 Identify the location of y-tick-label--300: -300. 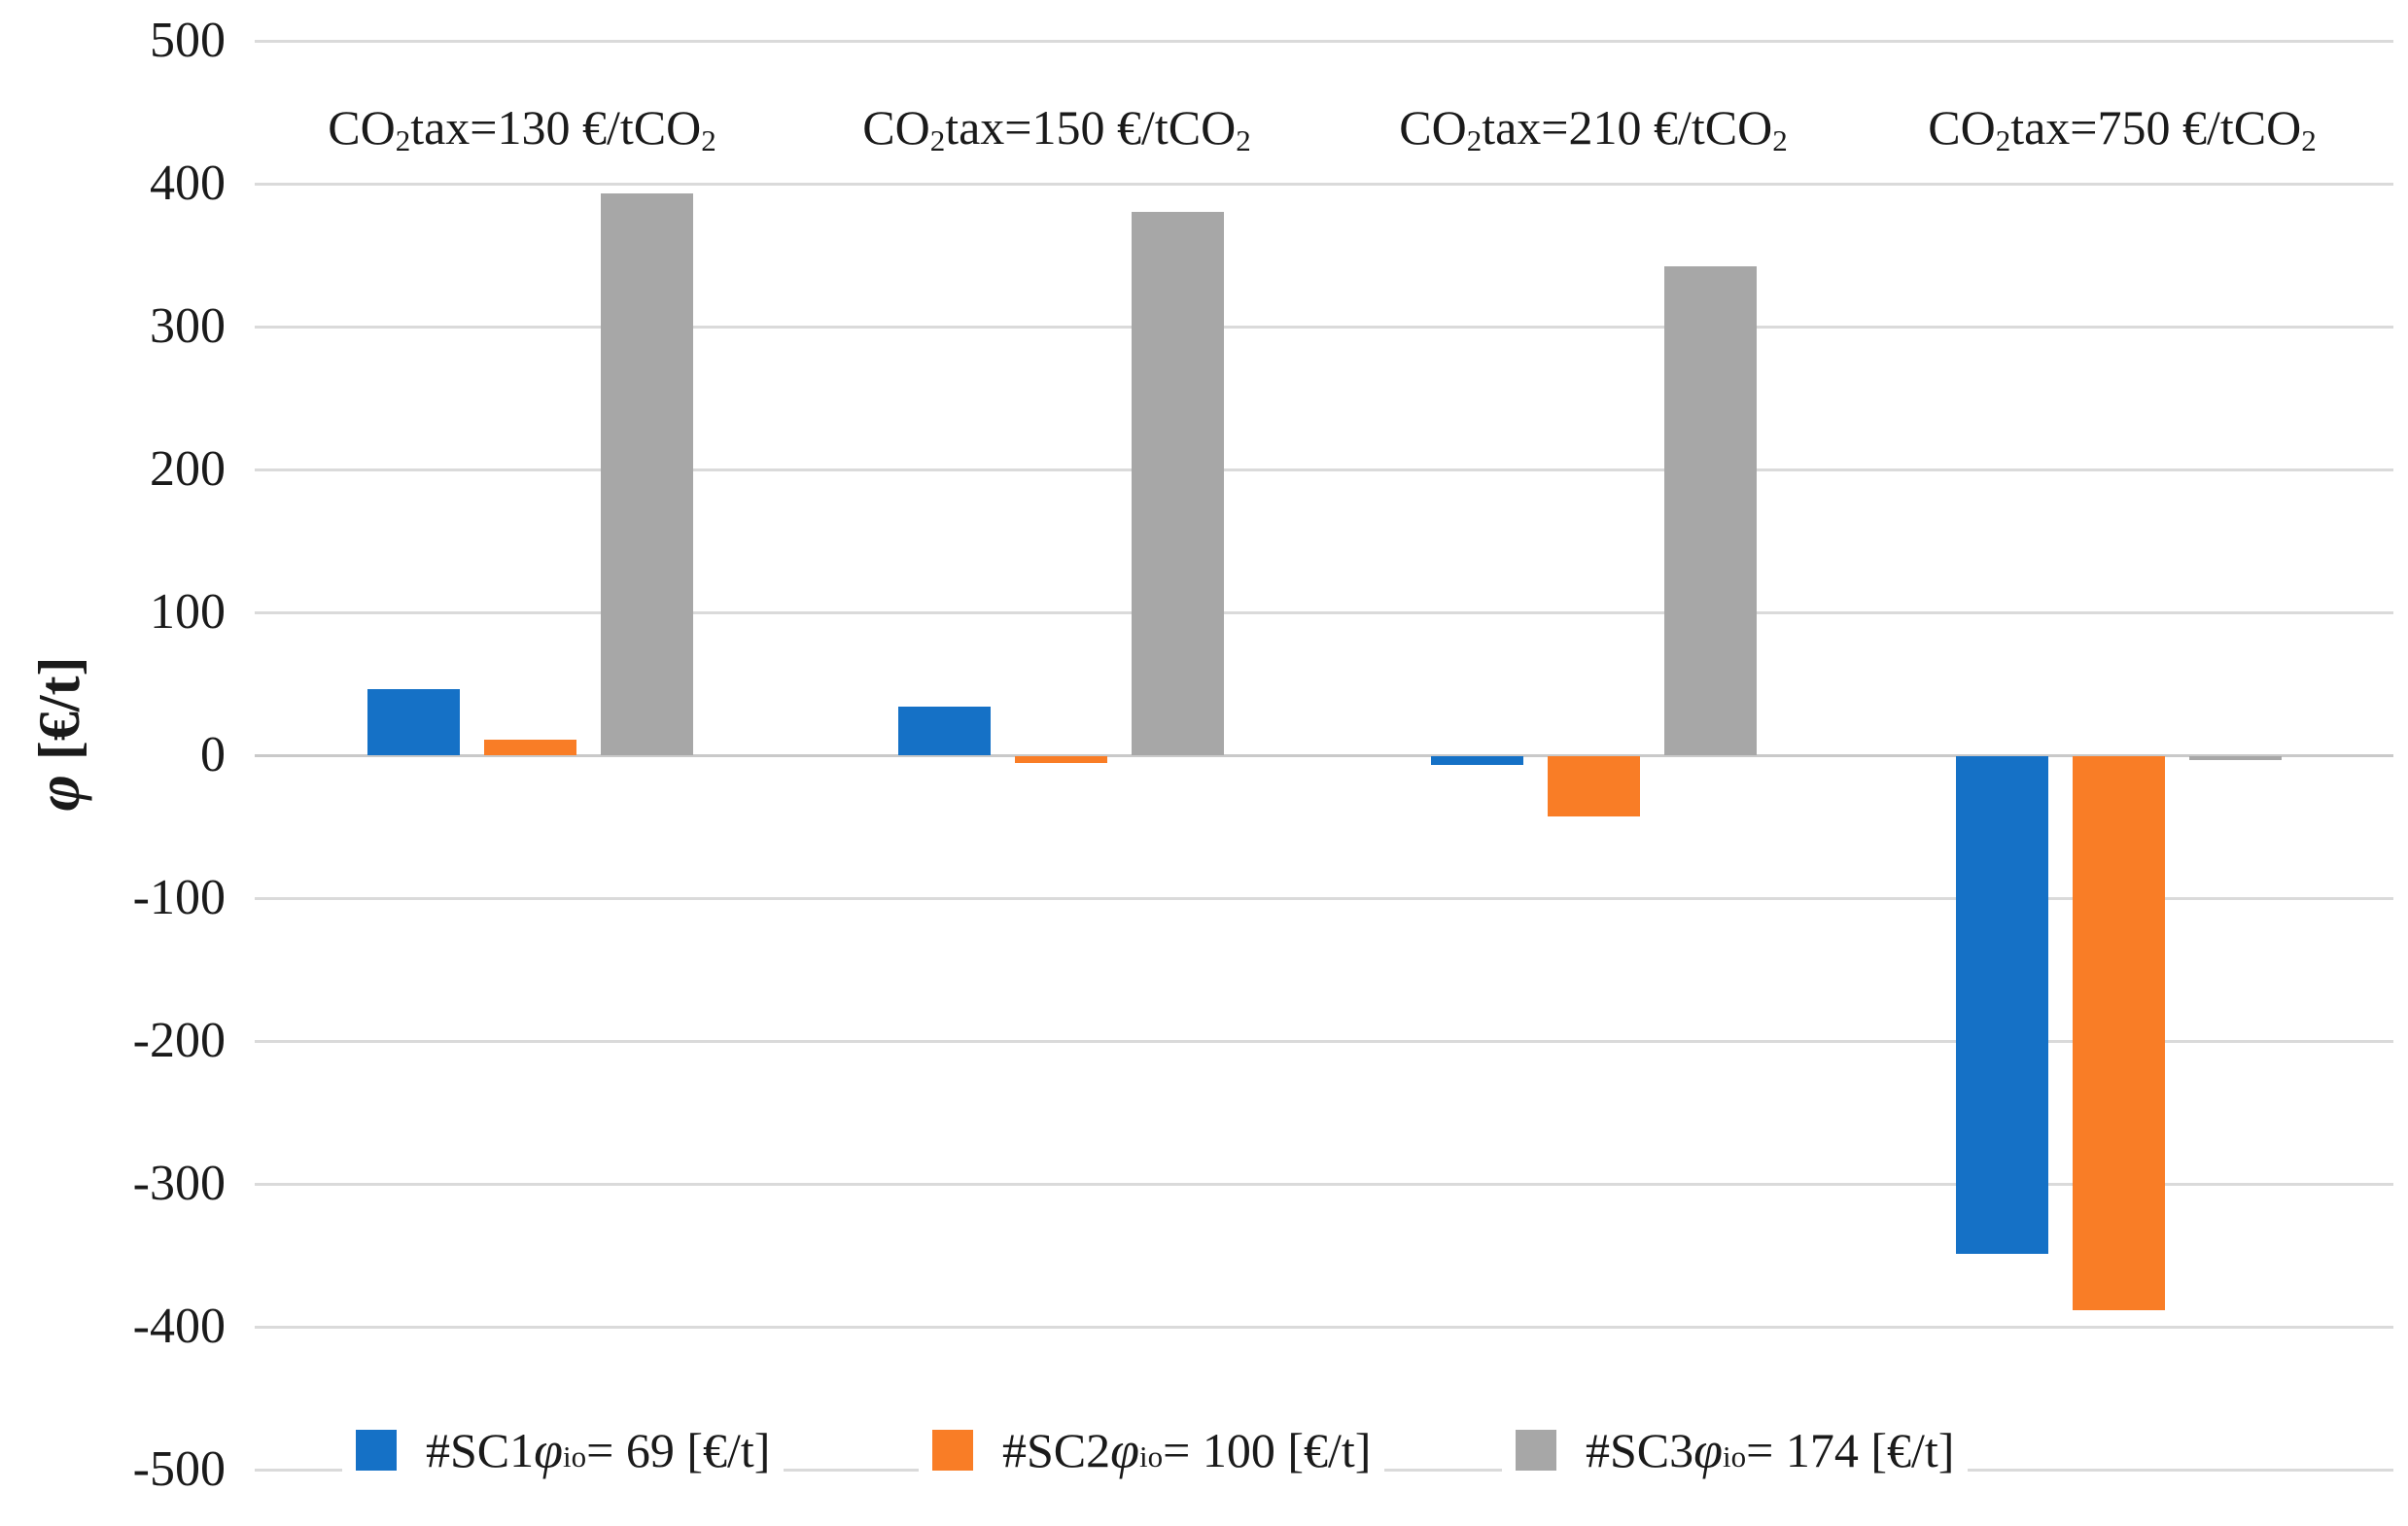
(179, 1183).